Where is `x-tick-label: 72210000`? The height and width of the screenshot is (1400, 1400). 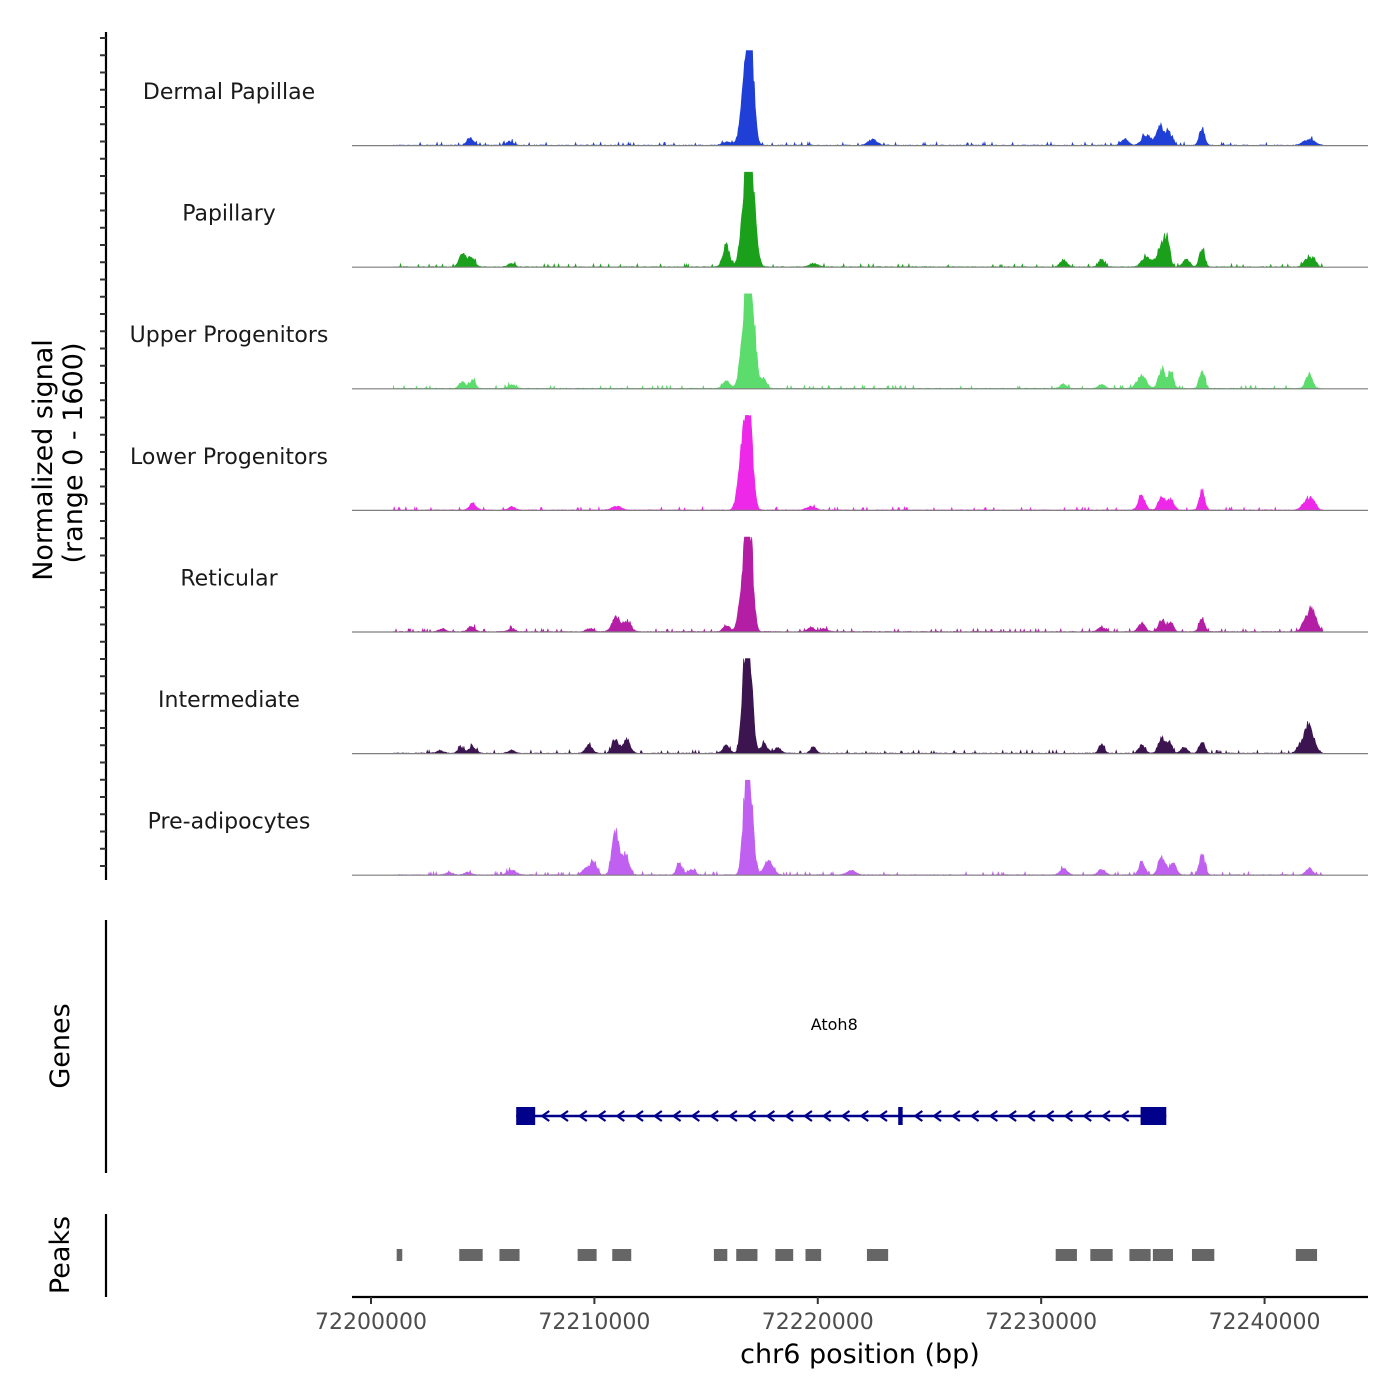 x-tick-label: 72210000 is located at coordinates (594, 1322).